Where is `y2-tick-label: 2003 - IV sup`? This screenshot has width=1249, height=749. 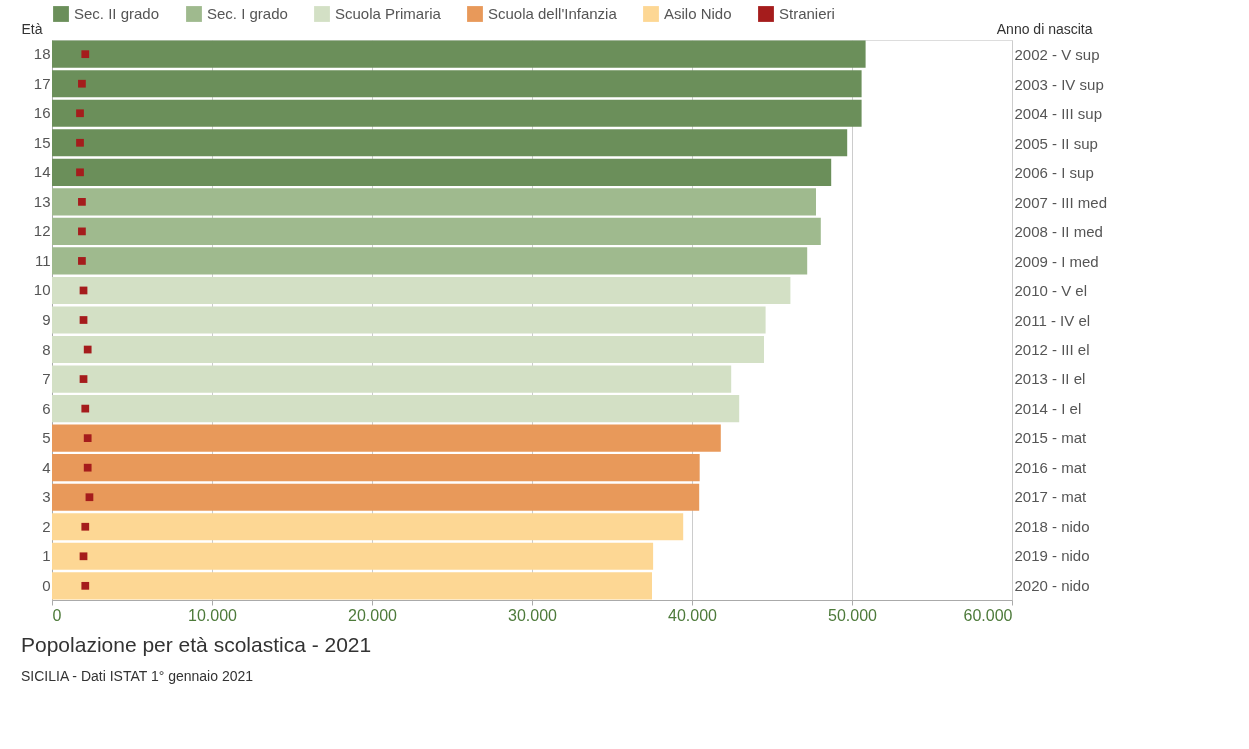
y2-tick-label: 2003 - IV sup is located at coordinates (1059, 84).